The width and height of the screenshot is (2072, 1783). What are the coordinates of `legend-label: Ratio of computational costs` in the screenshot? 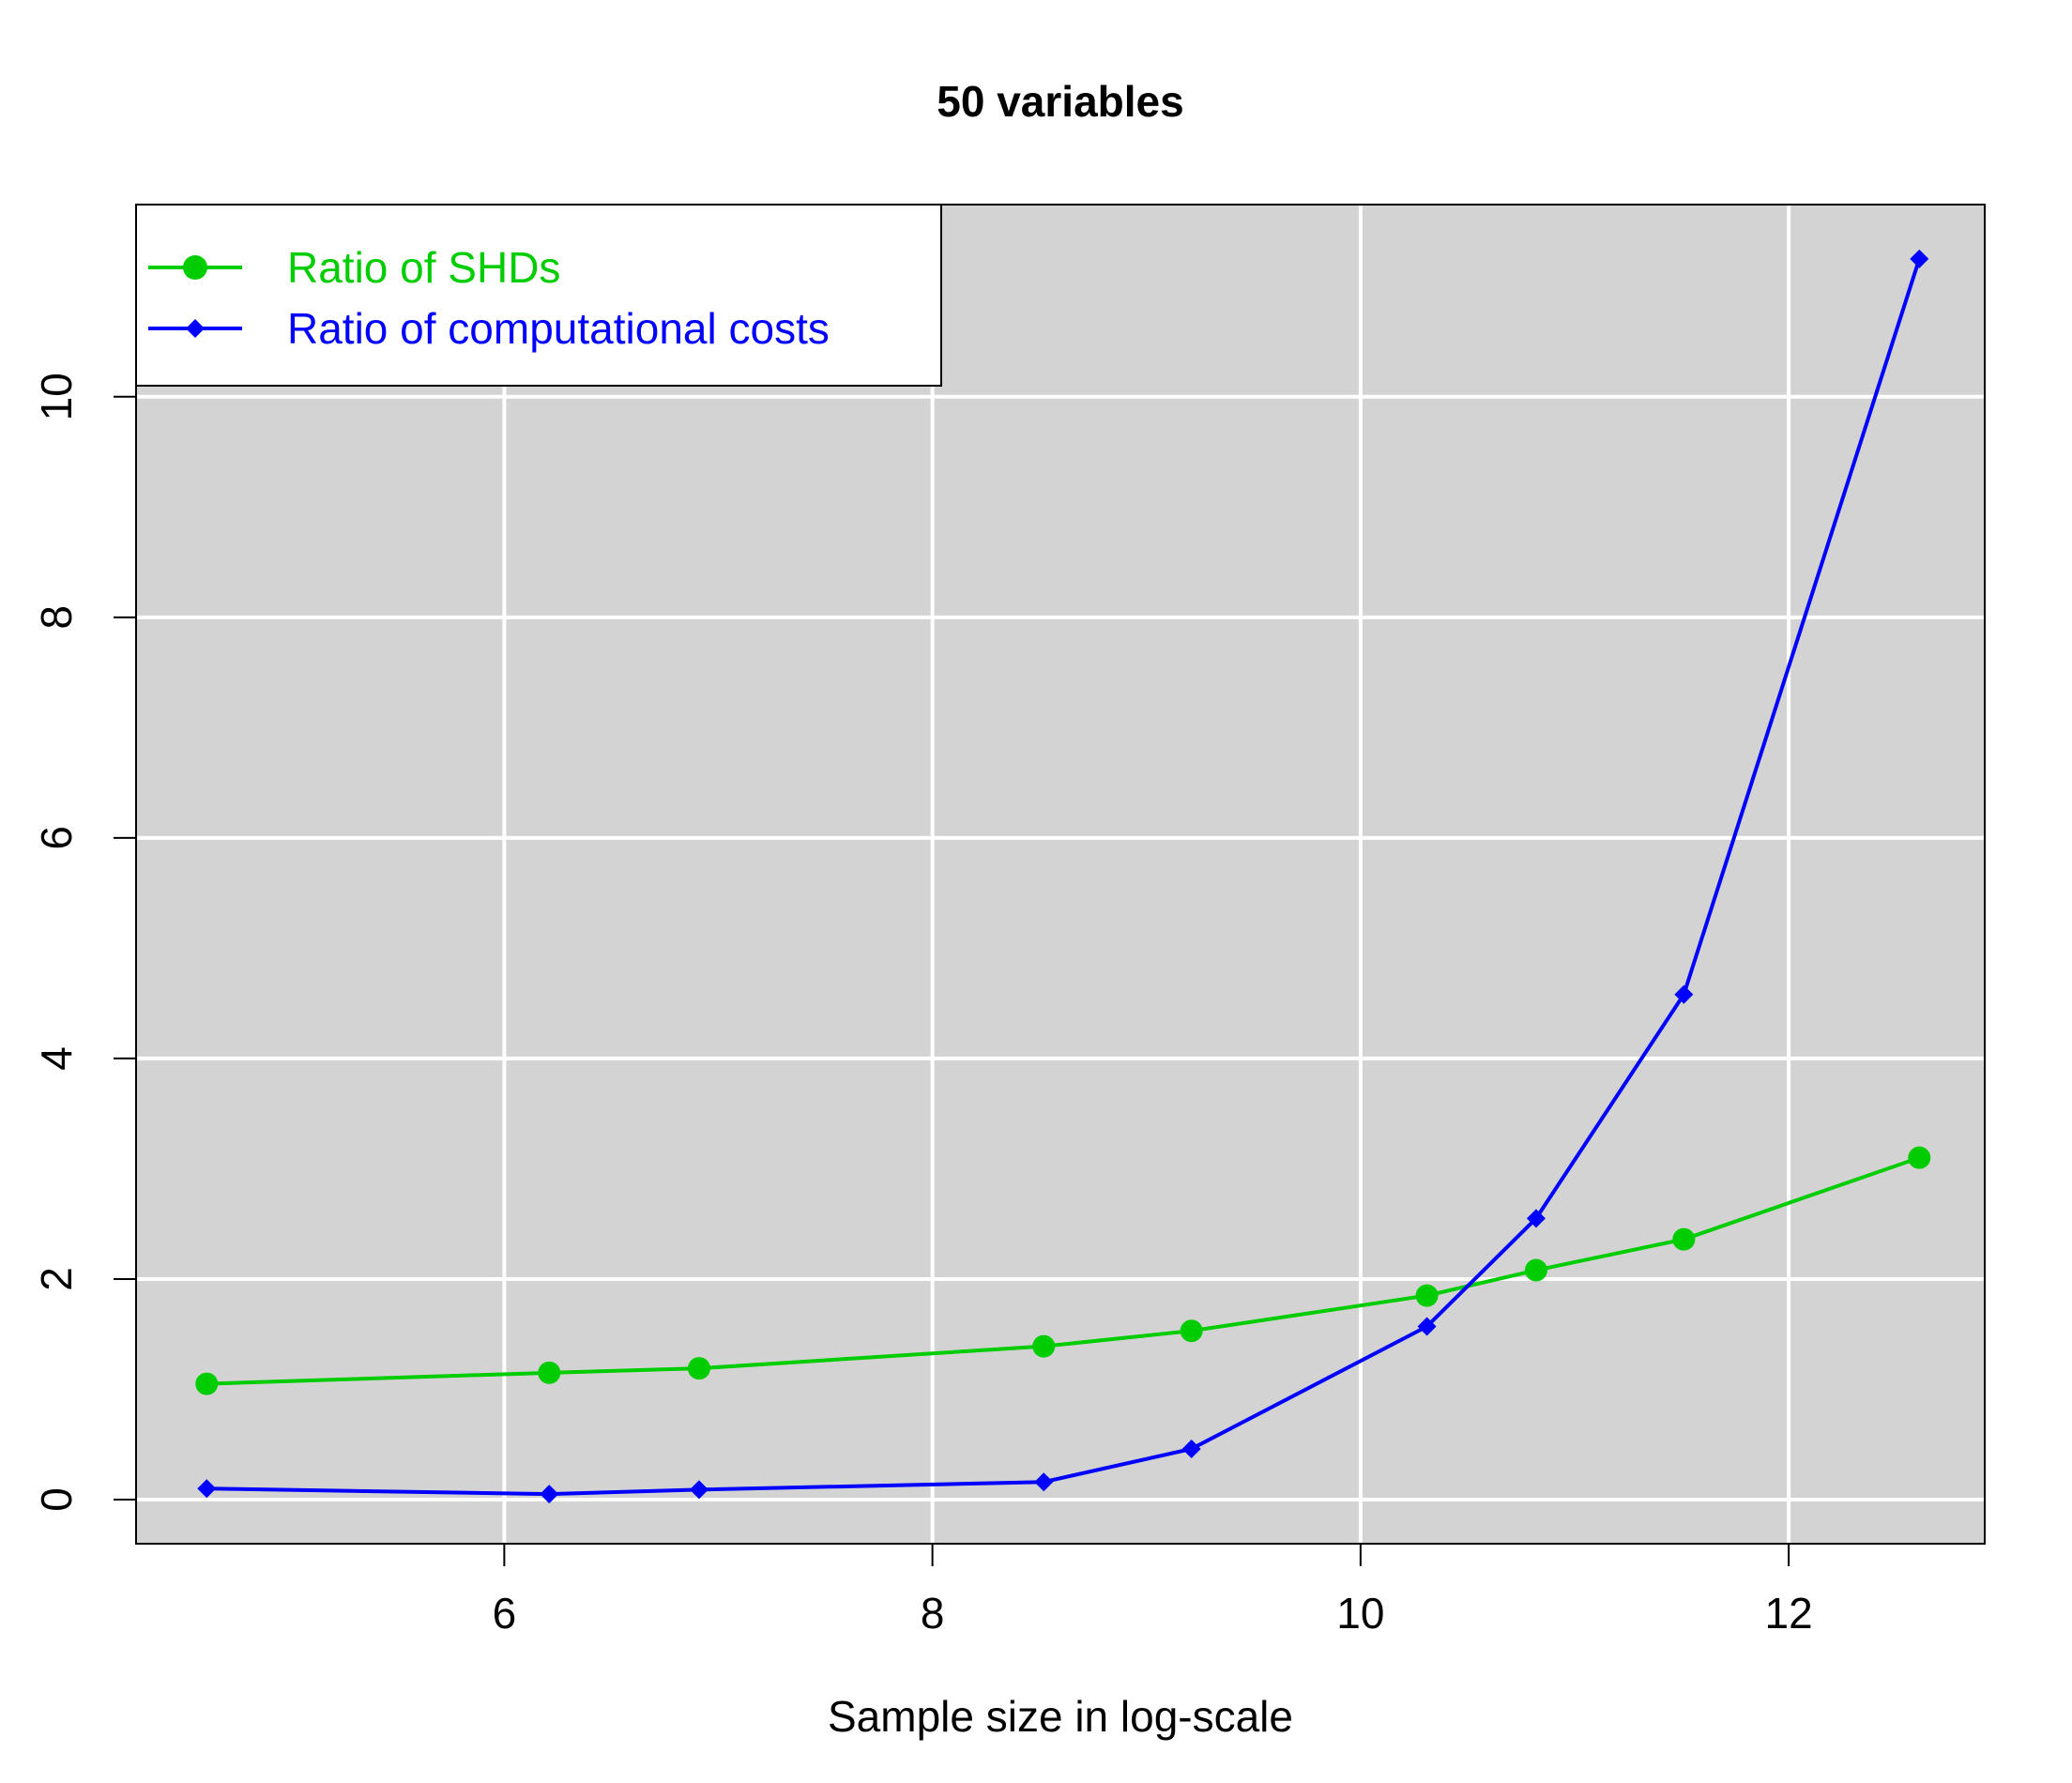 It's located at (558, 328).